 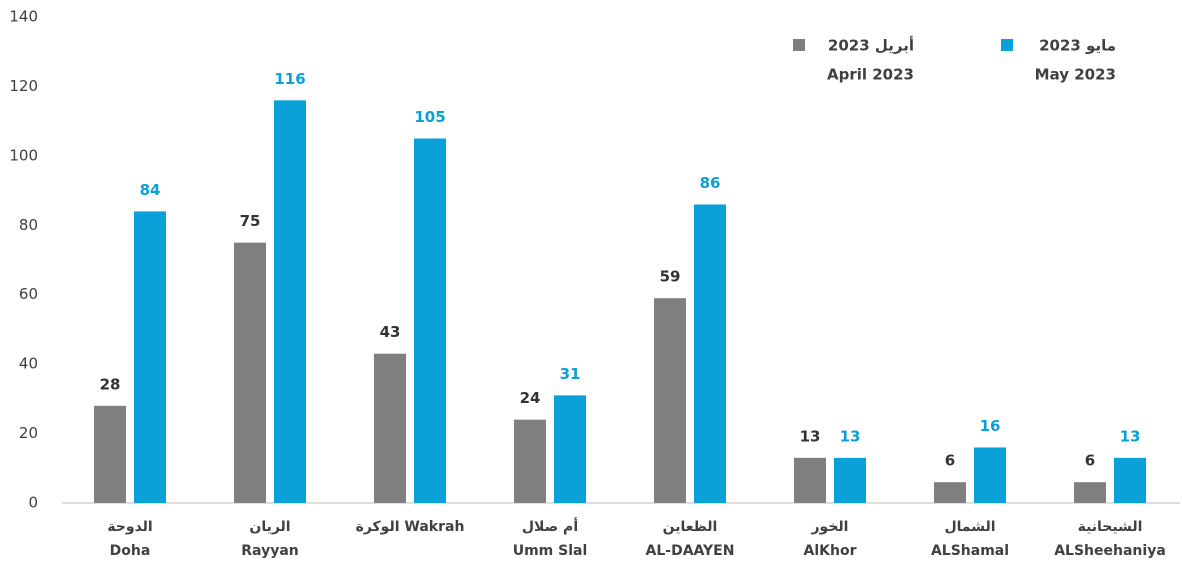 I want to click on x-tick-label: AlKhor, so click(x=830, y=551).